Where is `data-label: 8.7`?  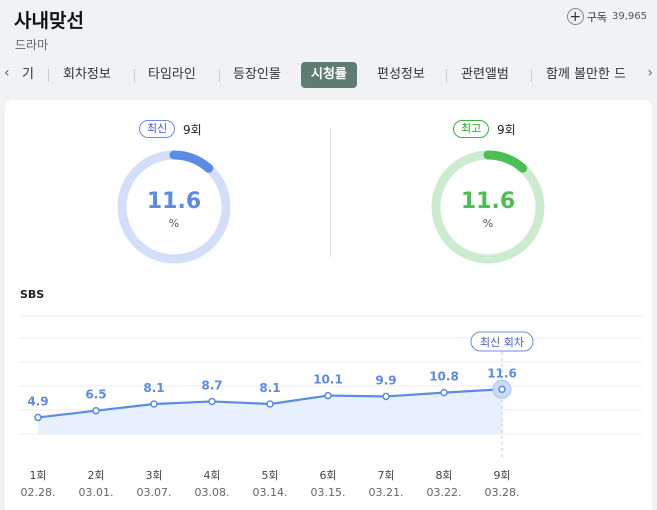
data-label: 8.7 is located at coordinates (211, 385).